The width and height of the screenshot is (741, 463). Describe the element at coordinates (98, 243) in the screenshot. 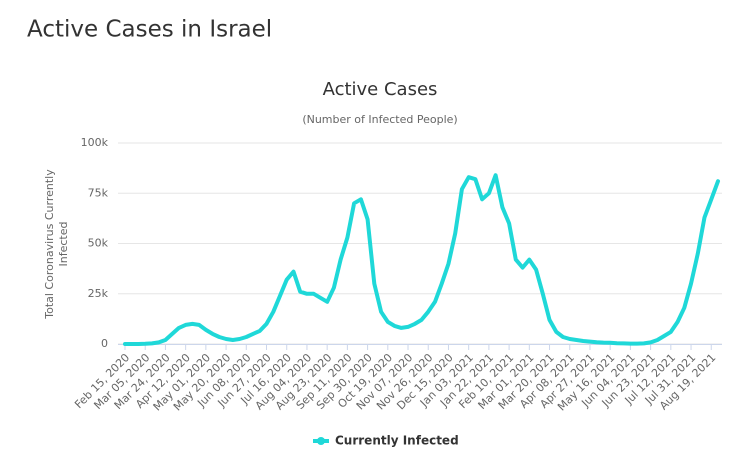

I see `y-tick-label: 50k` at that location.